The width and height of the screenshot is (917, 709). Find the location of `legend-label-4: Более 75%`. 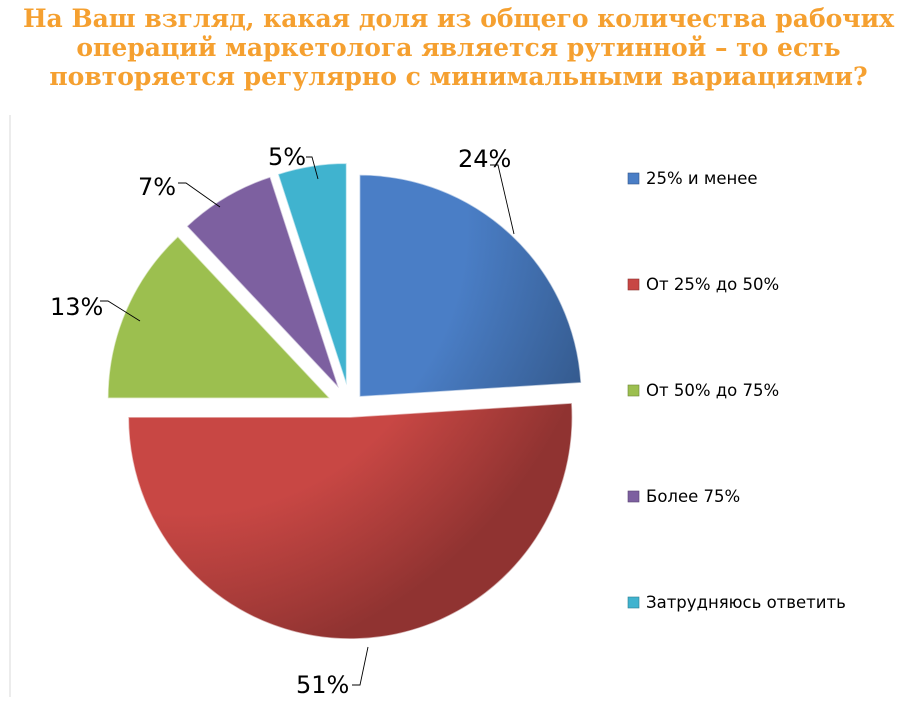

legend-label-4: Более 75% is located at coordinates (693, 496).